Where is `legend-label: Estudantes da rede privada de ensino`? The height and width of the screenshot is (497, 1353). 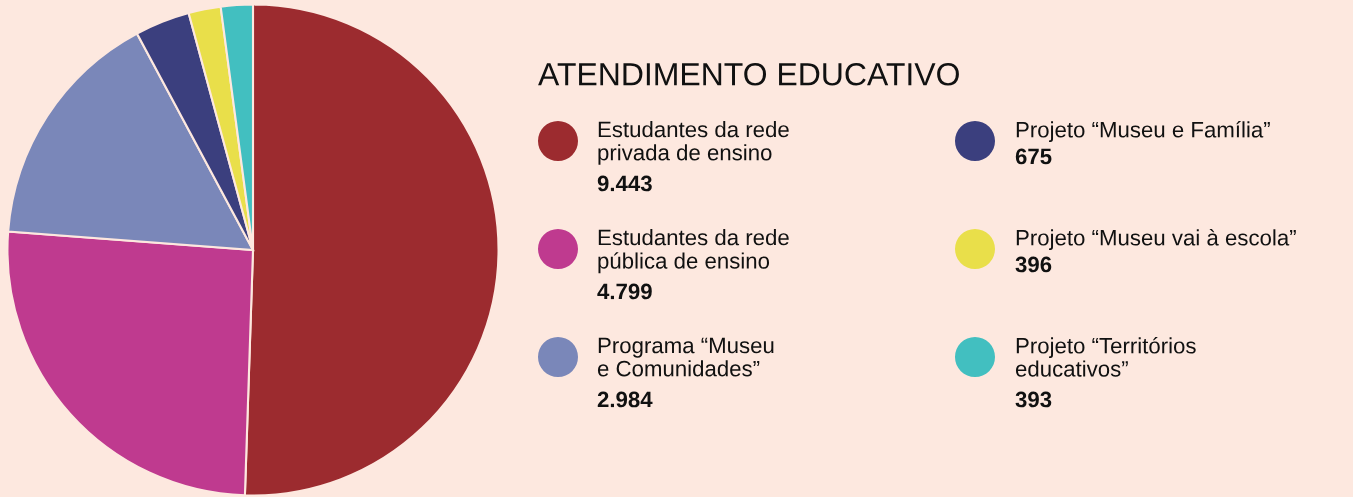 legend-label: Estudantes da rede privada de ensino is located at coordinates (693, 143).